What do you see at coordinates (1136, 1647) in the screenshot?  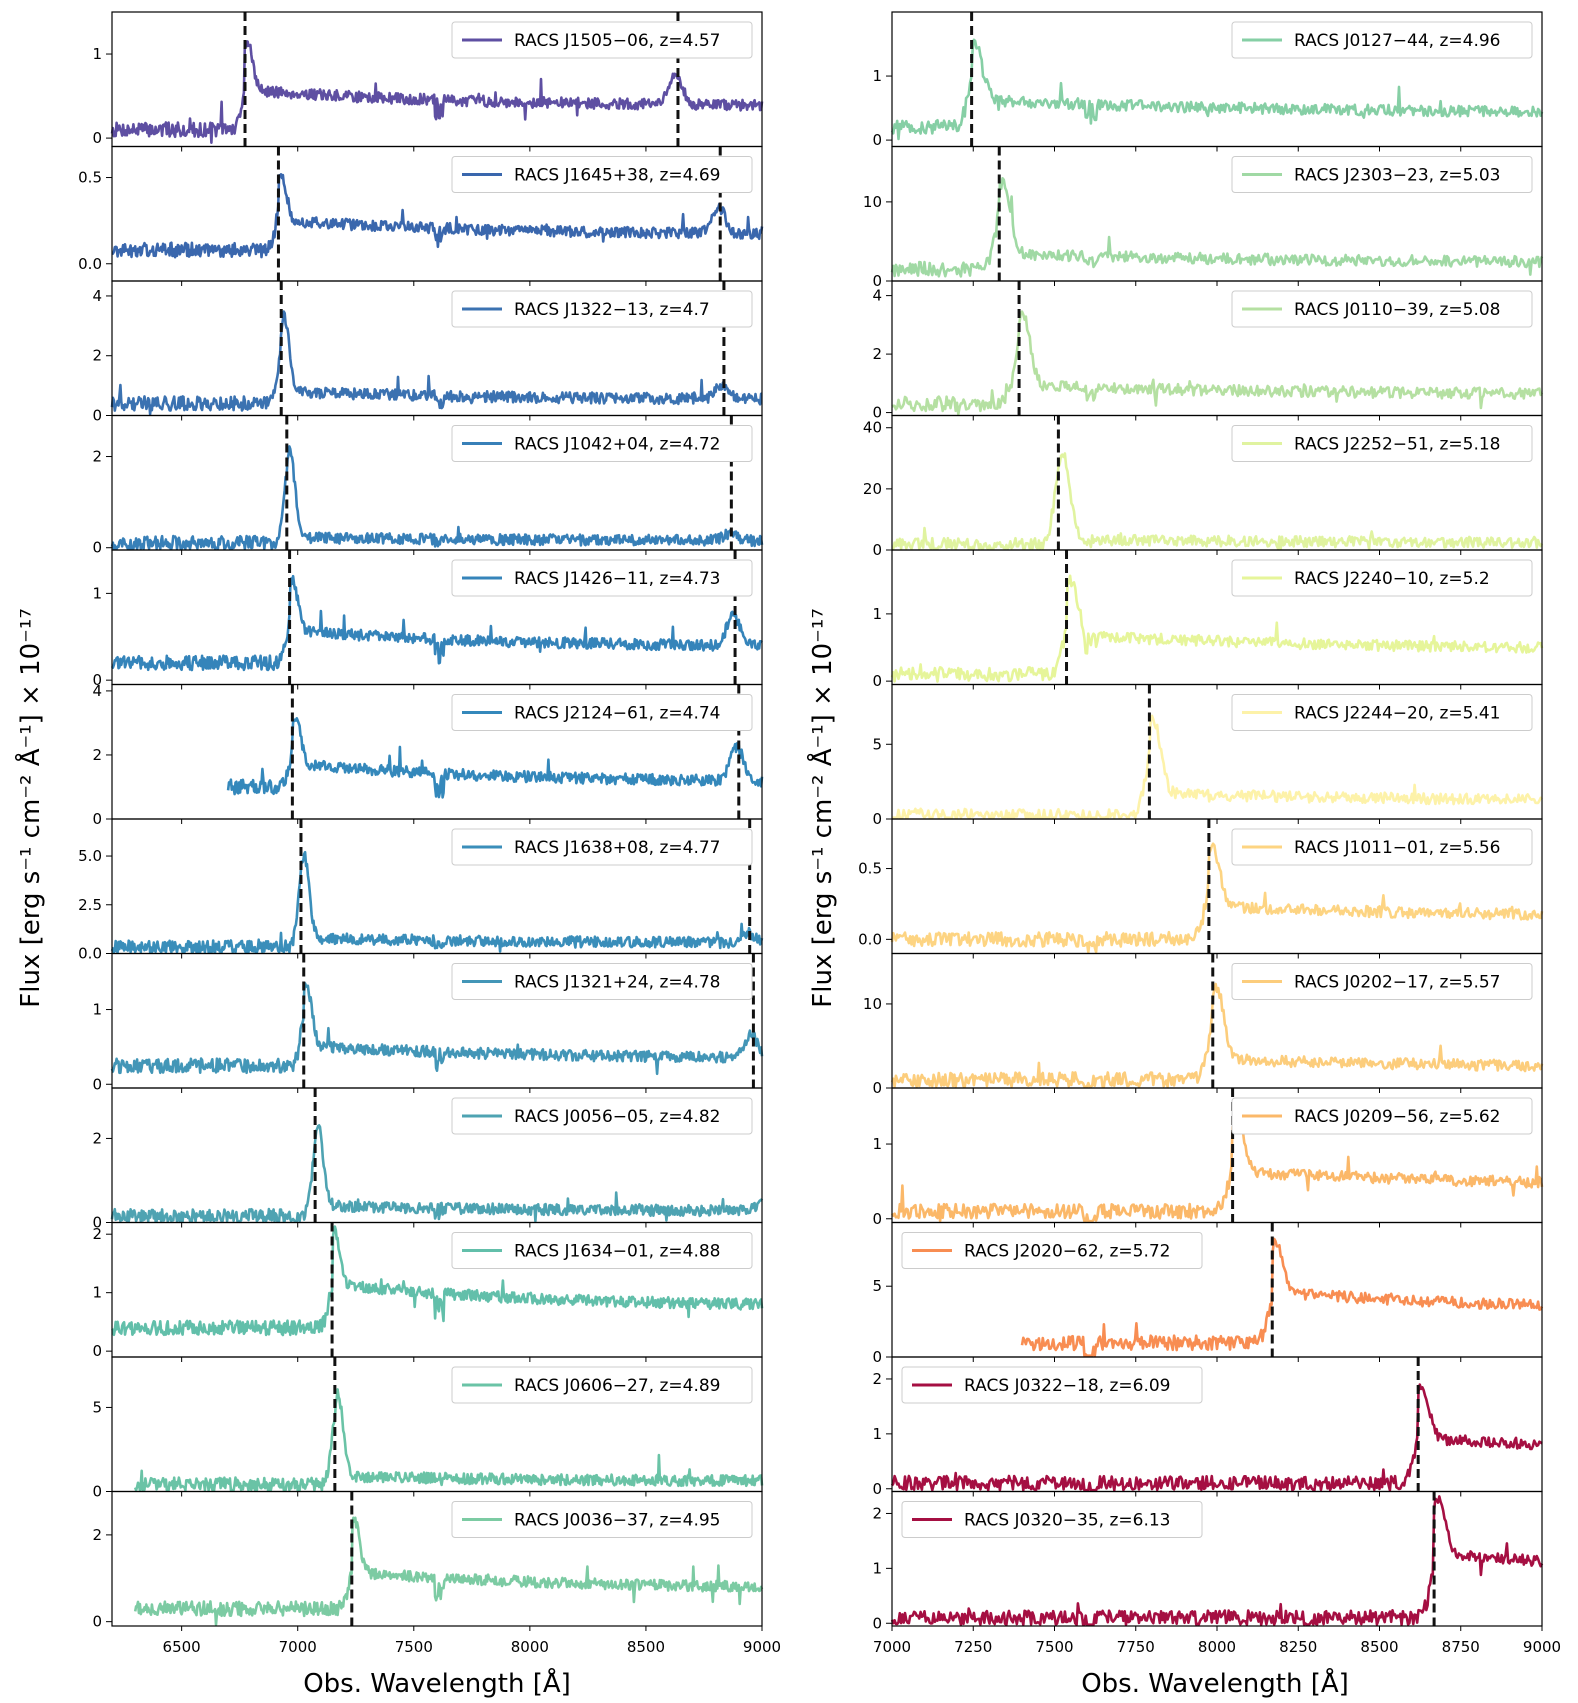 I see `x-tick-label: 7750` at bounding box center [1136, 1647].